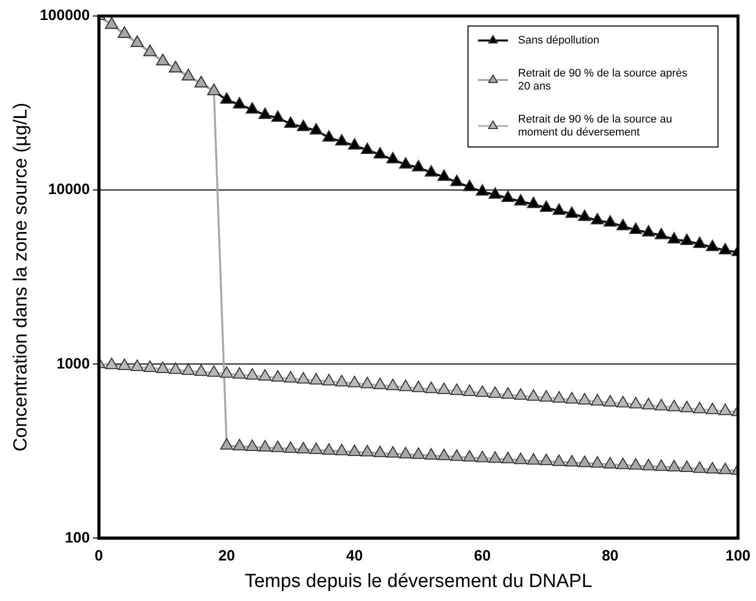 Image resolution: width=756 pixels, height=601 pixels. I want to click on x-tick-label: 60, so click(482, 555).